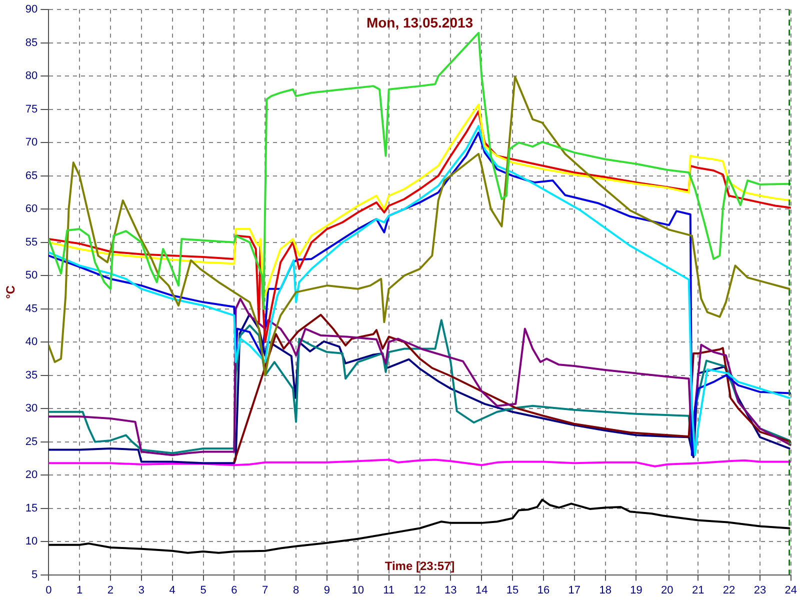 Image resolution: width=800 pixels, height=600 pixels. I want to click on x-tick-label: 24, so click(791, 590).